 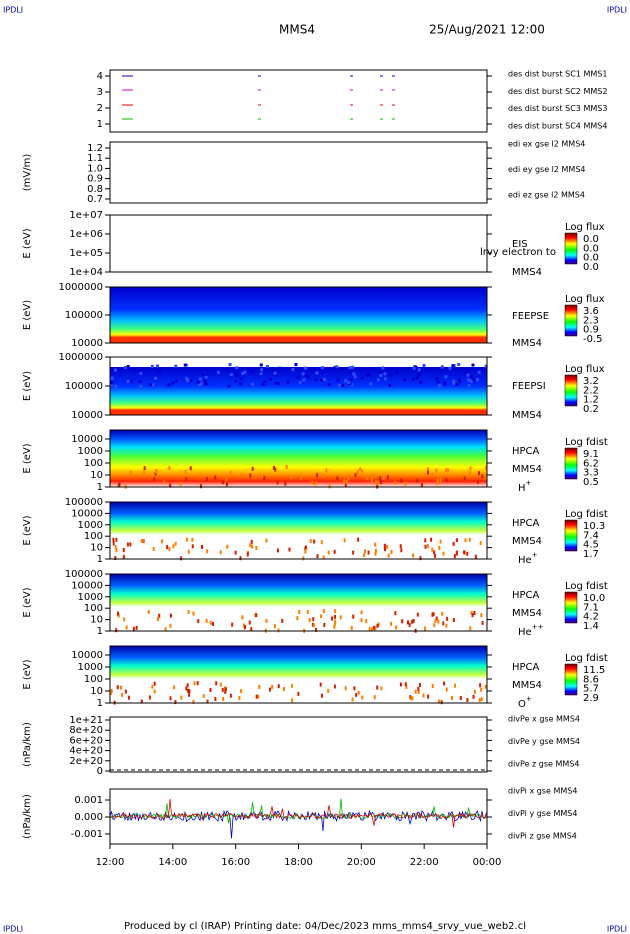 I want to click on y-tick-label: 3, so click(x=100, y=92).